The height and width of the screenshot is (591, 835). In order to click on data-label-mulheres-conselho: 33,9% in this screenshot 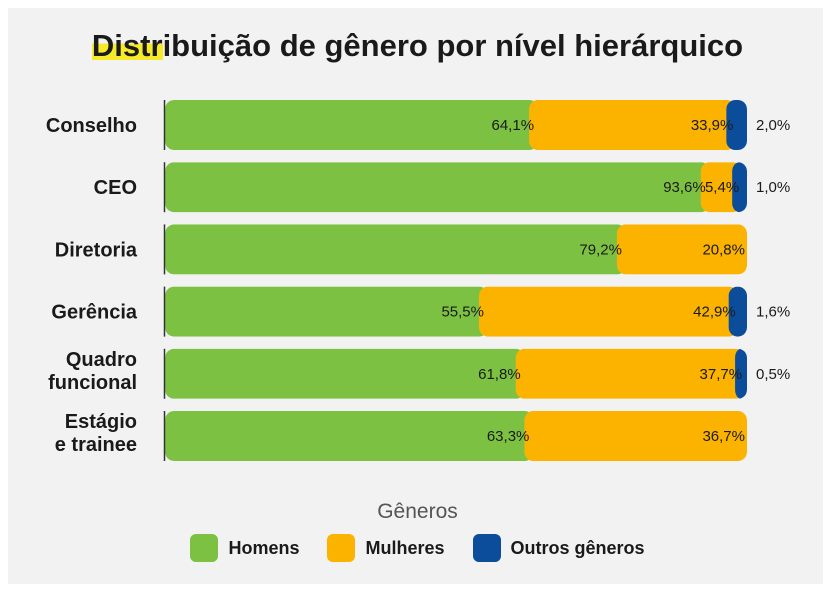, I will do `click(712, 125)`.